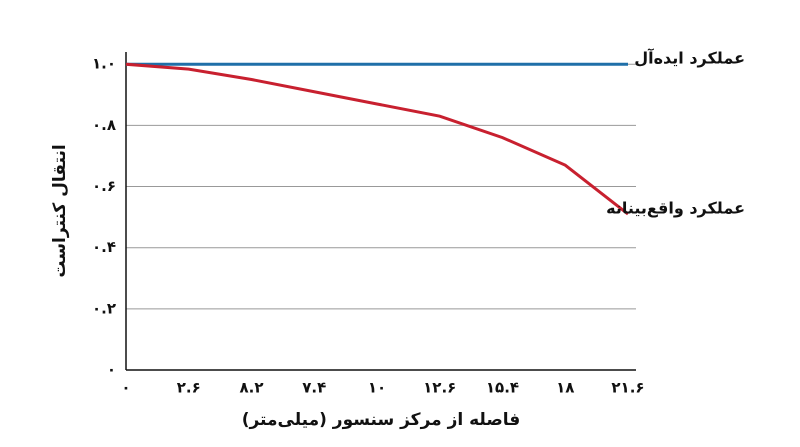 The image size is (800, 447). Describe the element at coordinates (251, 388) in the screenshot. I see `x-tick-label: ۸.۲` at that location.